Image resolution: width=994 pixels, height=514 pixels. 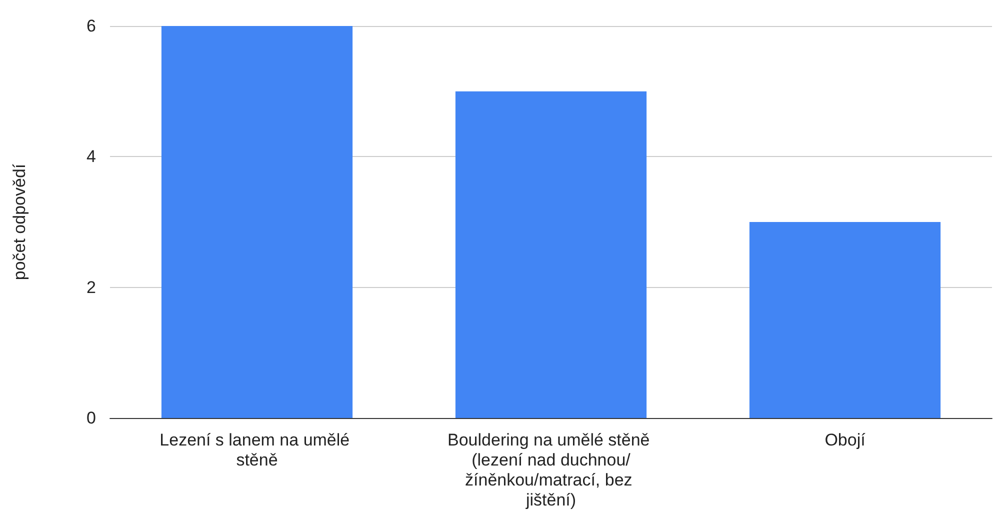 I want to click on x-tick-label: Lezení s lanem na umělé stěně, so click(x=257, y=450).